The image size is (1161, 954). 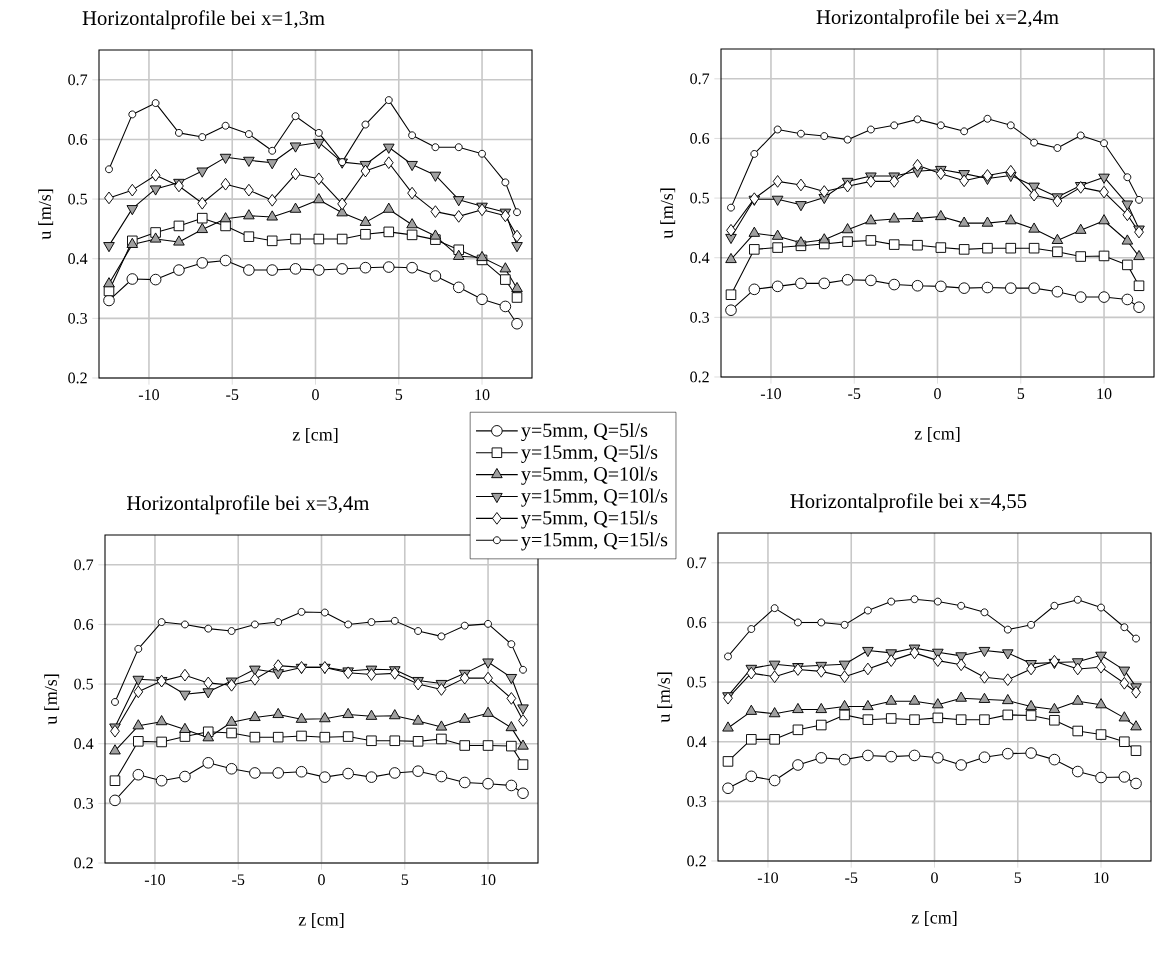 I want to click on legend-label: y=5mm, Q=10l/s, so click(x=589, y=475).